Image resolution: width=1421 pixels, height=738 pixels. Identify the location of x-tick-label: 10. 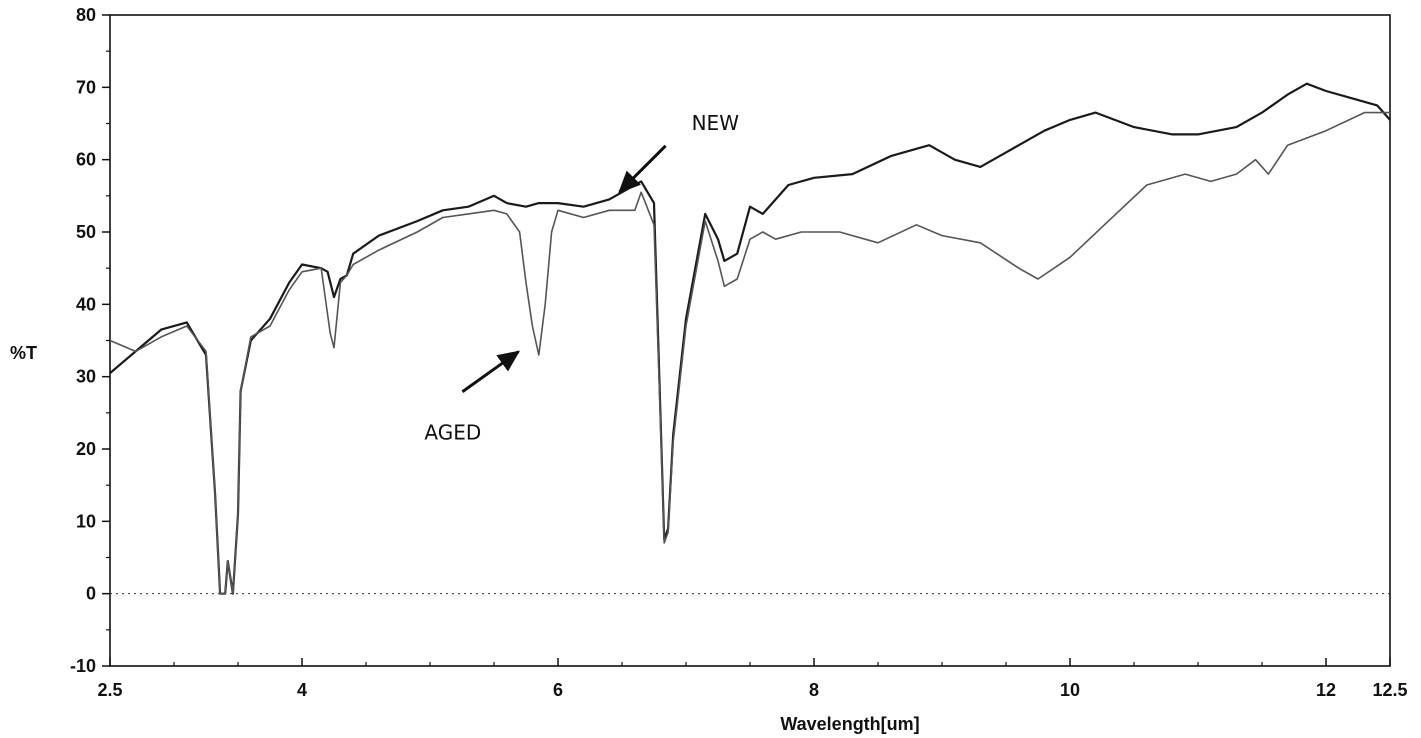
(1070, 690).